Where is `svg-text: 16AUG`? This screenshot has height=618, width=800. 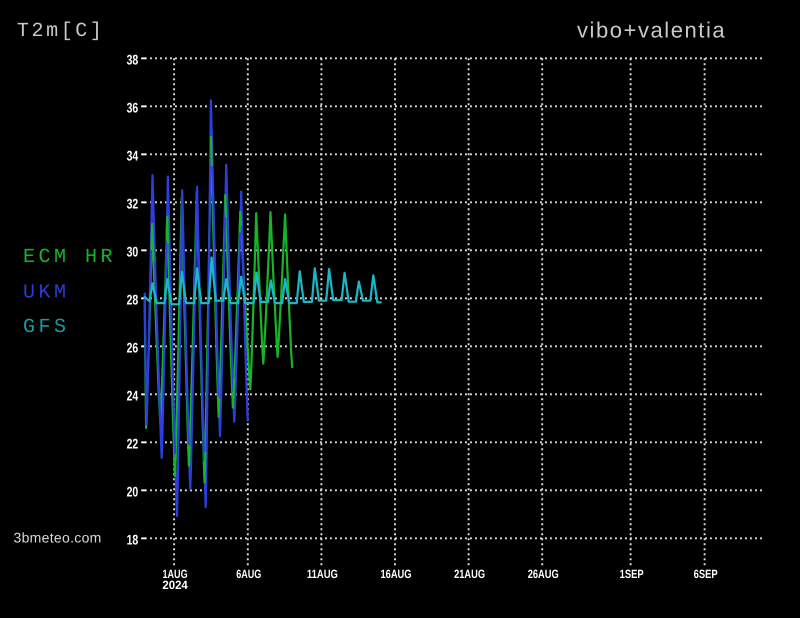 svg-text: 16AUG is located at coordinates (396, 574).